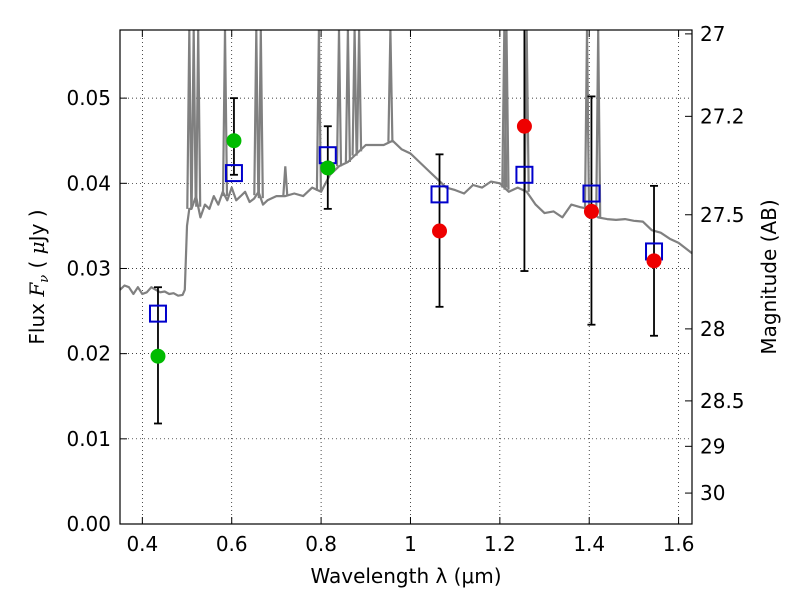 The image size is (800, 600). What do you see at coordinates (712, 329) in the screenshot?
I see `y2-tick-label: 28` at bounding box center [712, 329].